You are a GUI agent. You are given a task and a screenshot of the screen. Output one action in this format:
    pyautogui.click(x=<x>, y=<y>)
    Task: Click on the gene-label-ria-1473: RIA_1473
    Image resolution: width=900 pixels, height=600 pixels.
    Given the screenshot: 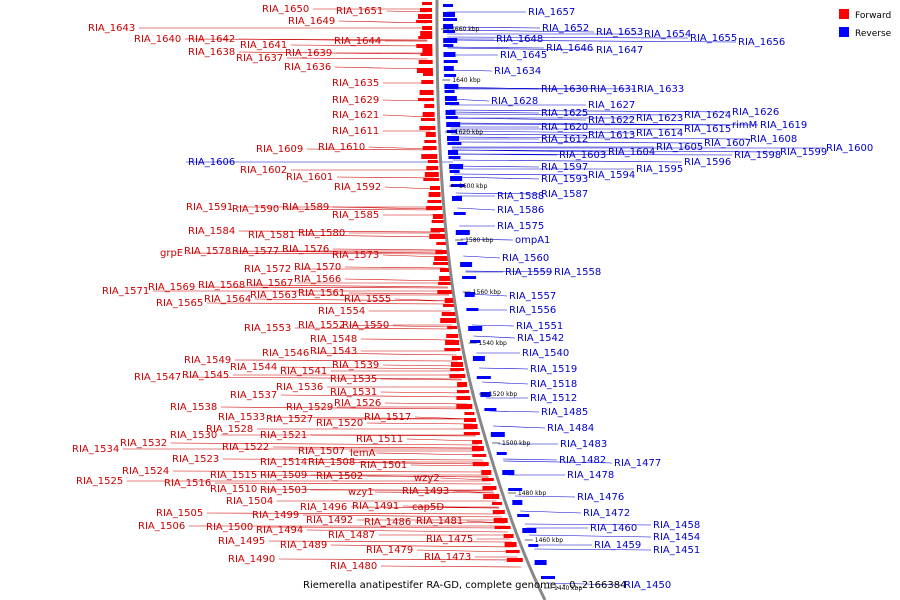 What is the action you would take?
    pyautogui.click(x=447, y=557)
    